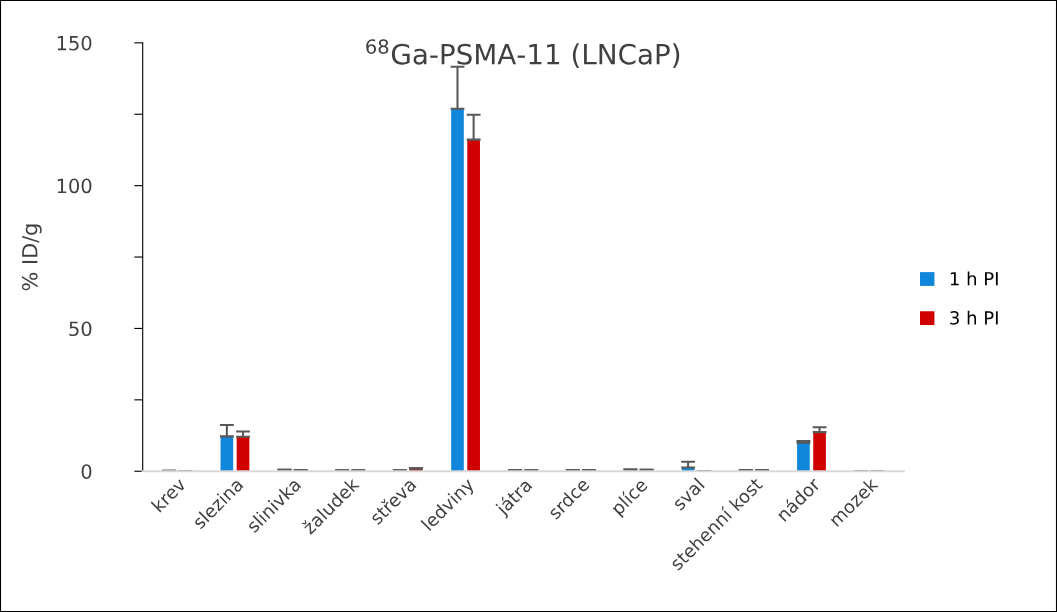 Image resolution: width=1057 pixels, height=612 pixels. I want to click on y-tick-label: 100, so click(74, 186).